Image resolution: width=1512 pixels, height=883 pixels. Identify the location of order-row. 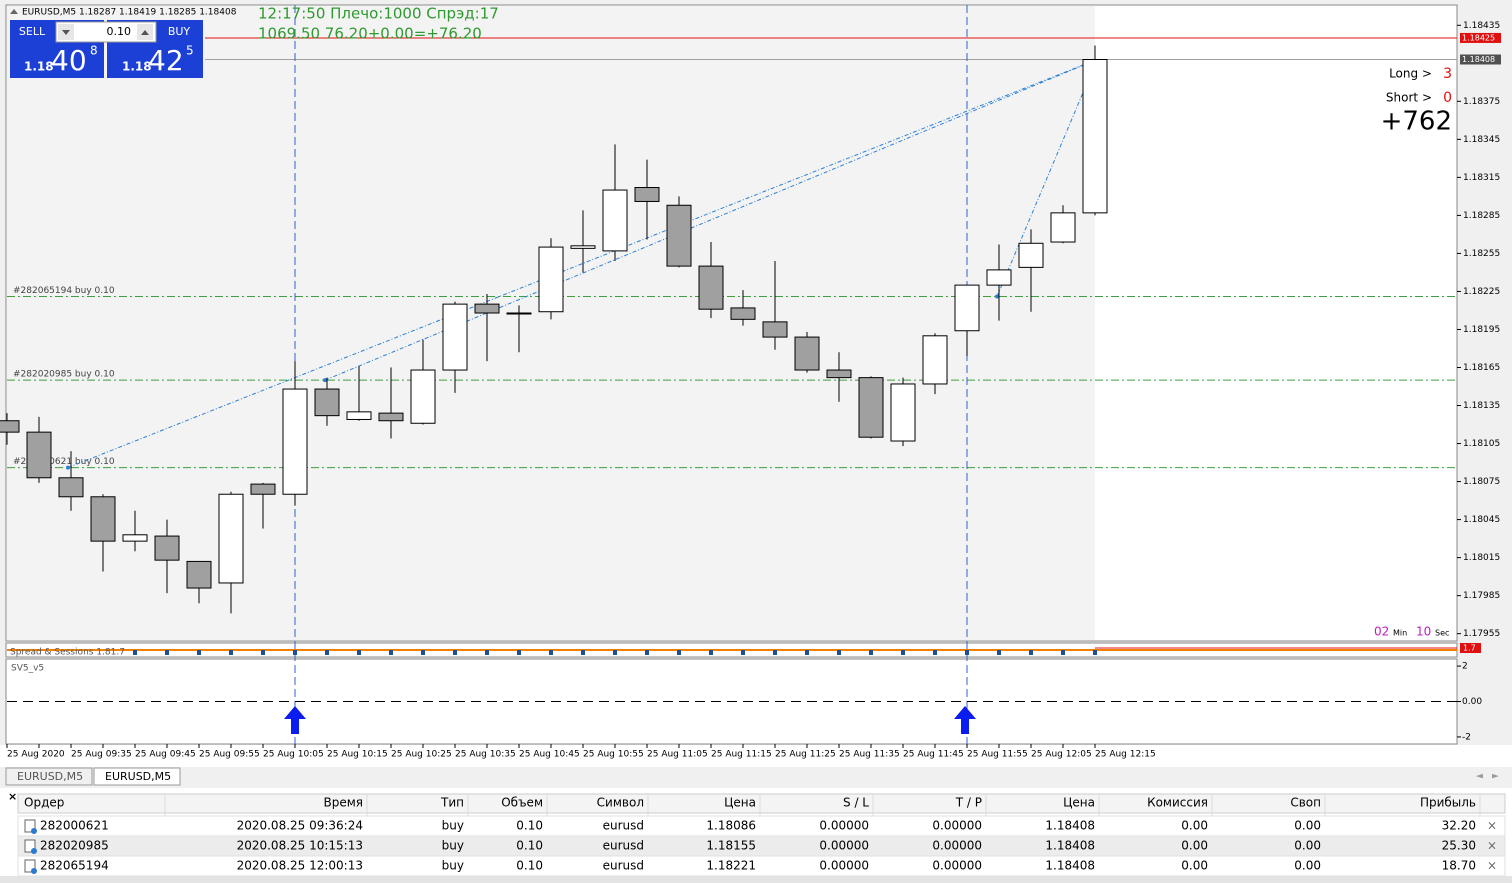
(761, 866).